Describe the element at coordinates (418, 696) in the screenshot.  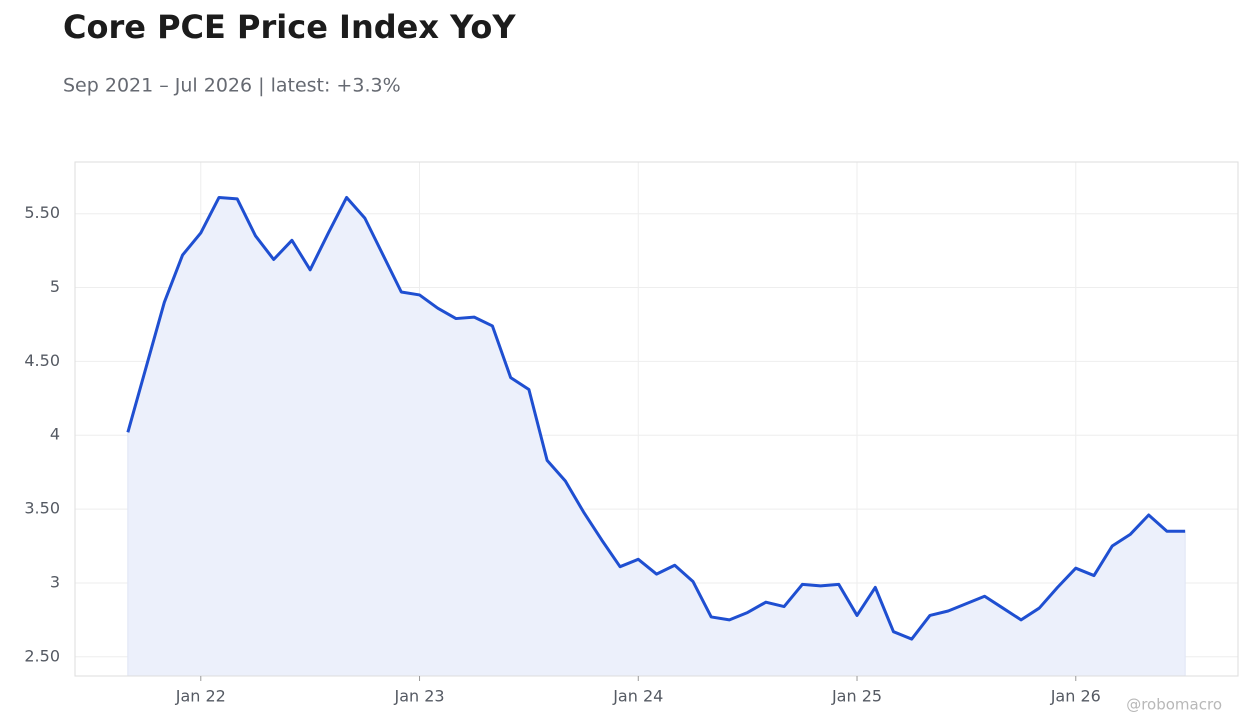
I see `x-tick-label: Jan 23` at that location.